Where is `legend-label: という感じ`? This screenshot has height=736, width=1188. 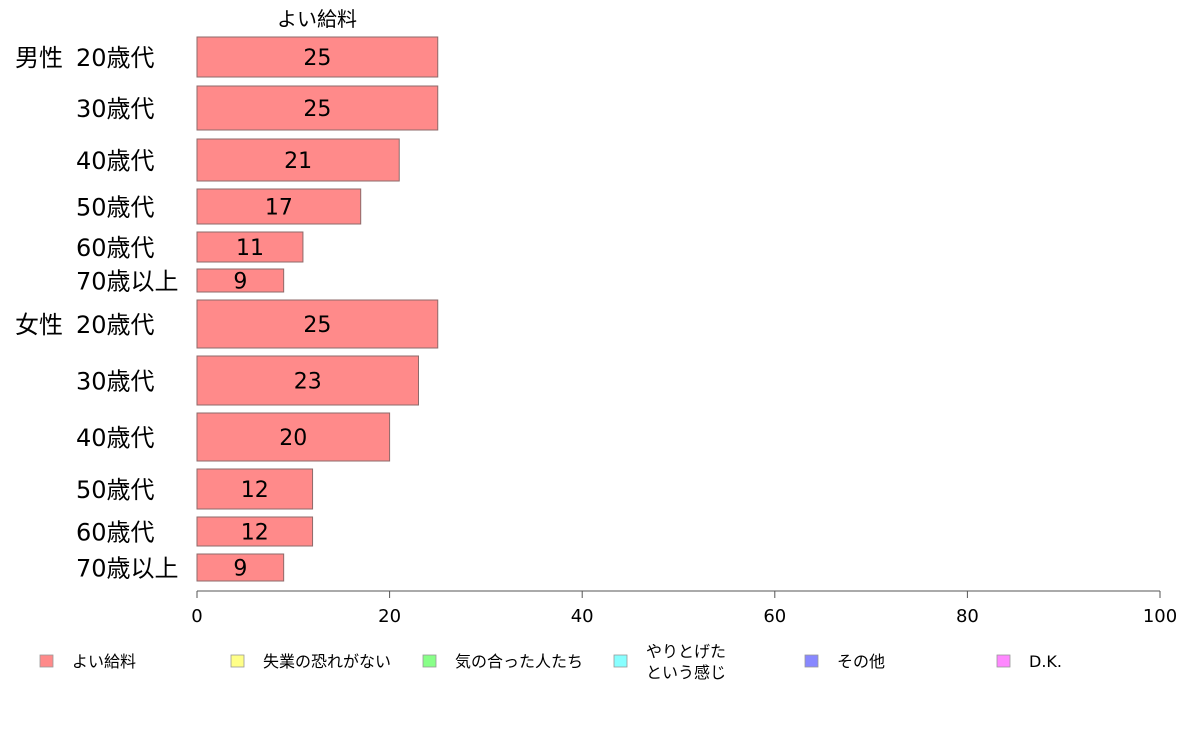
legend-label: という感じ is located at coordinates (686, 672).